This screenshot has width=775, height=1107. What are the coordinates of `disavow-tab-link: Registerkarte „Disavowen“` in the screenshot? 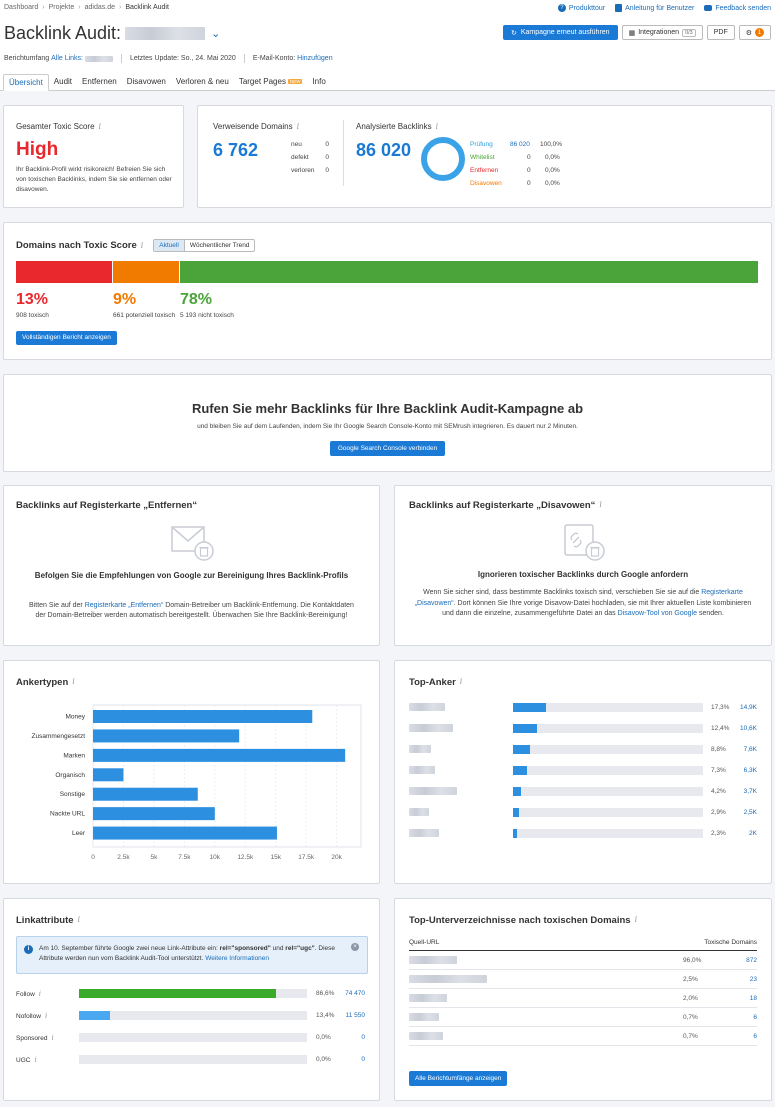 It's located at (578, 598).